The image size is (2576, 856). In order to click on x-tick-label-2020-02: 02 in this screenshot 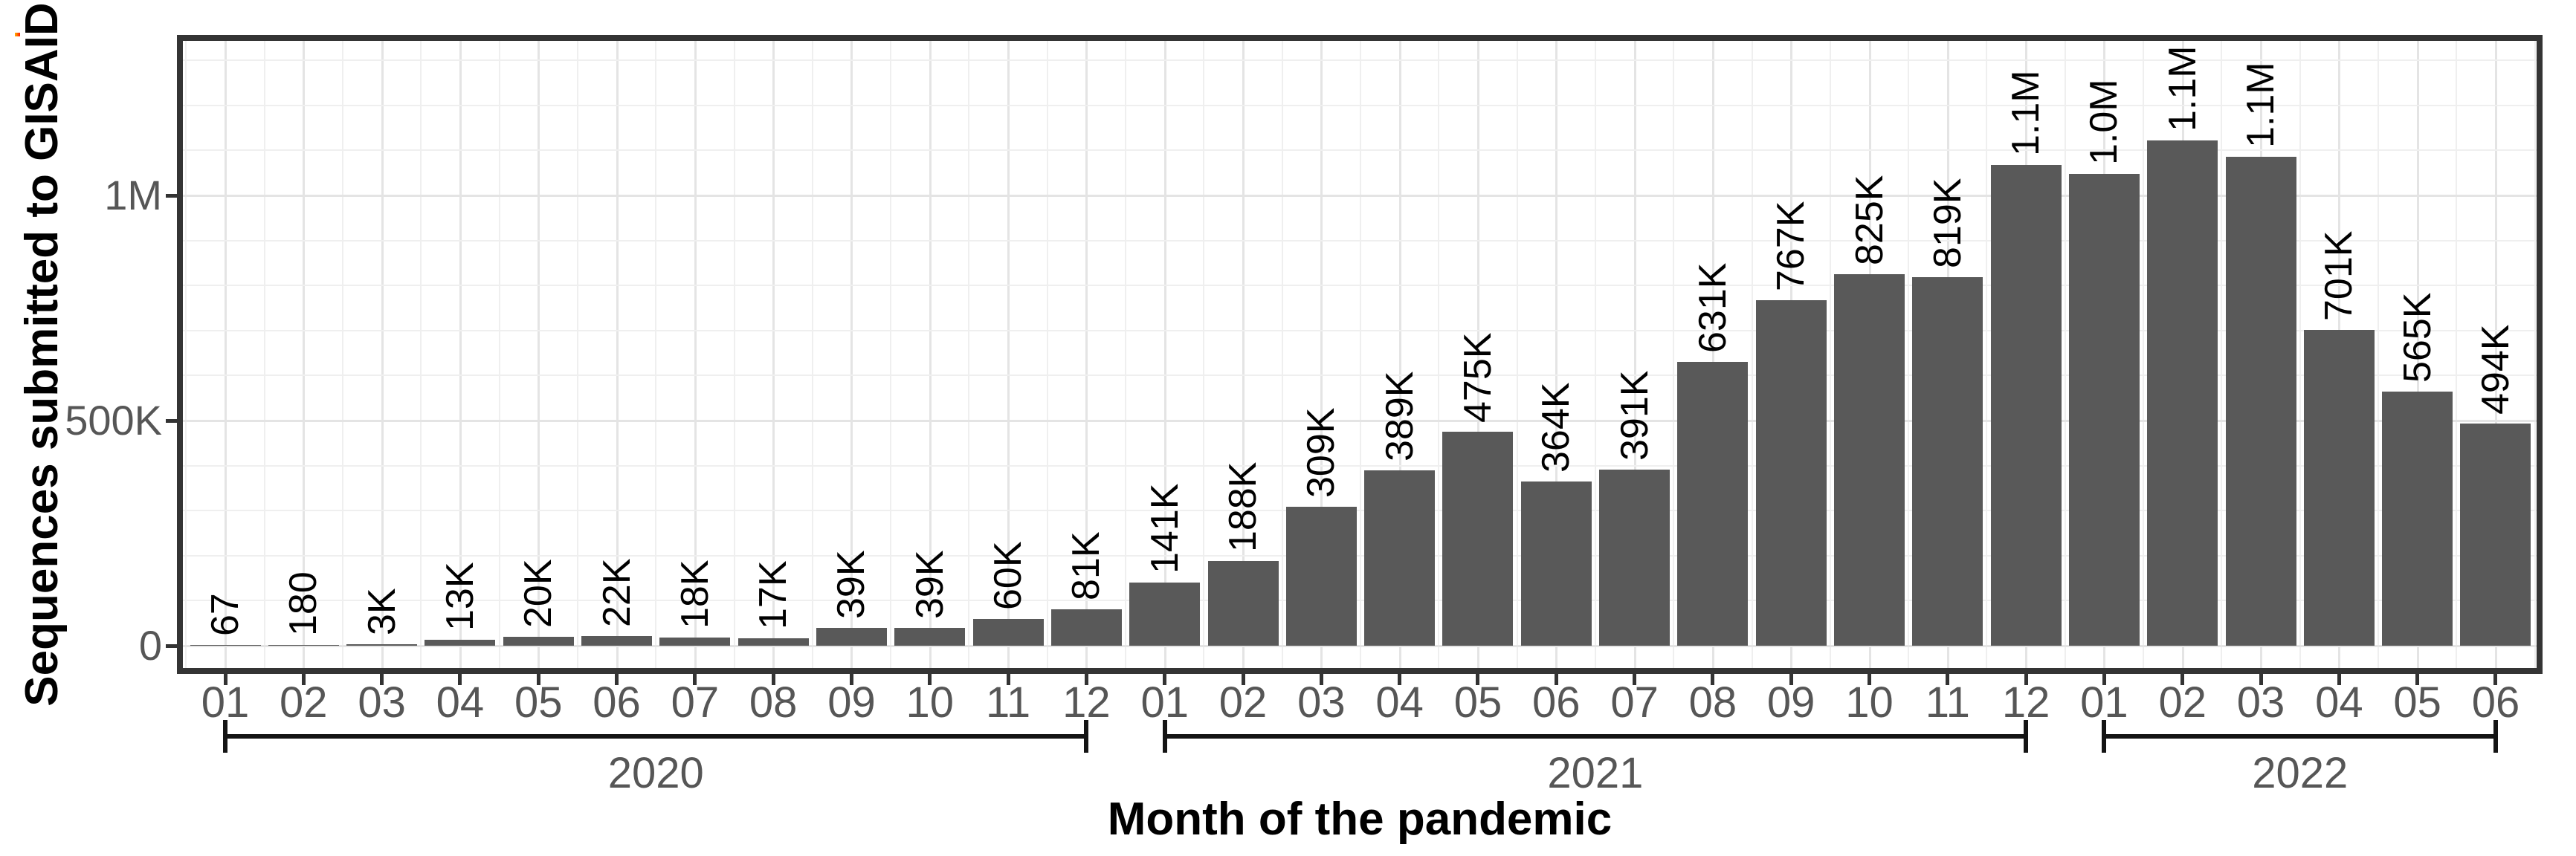, I will do `click(304, 702)`.